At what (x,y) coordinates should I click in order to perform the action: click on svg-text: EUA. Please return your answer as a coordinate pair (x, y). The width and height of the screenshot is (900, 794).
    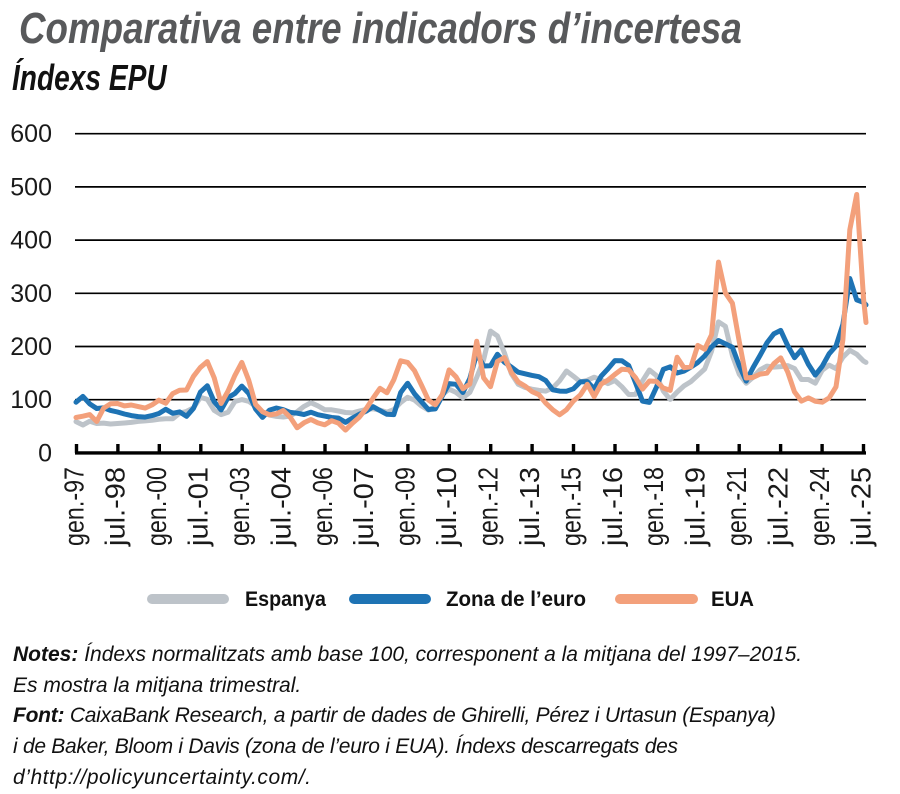
    Looking at the image, I should click on (732, 599).